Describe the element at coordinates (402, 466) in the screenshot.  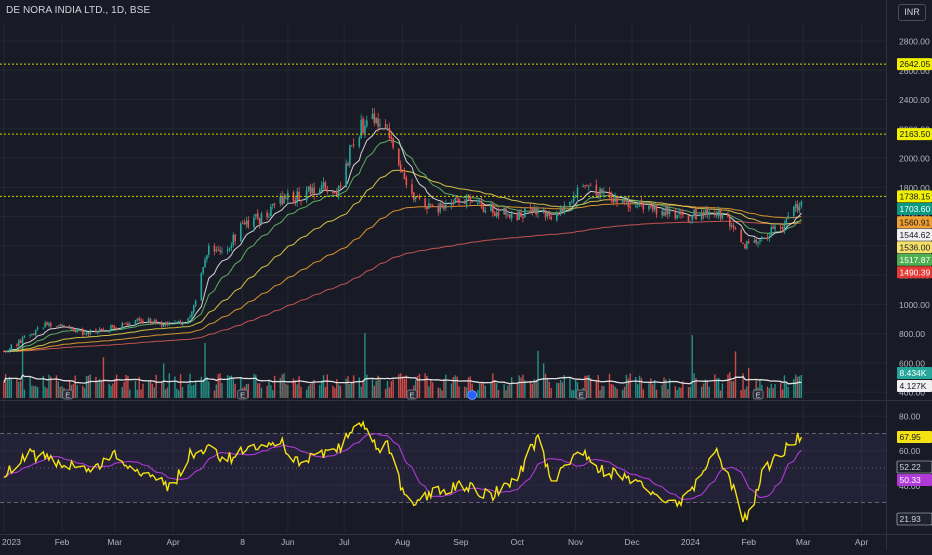
I see `rsi-ma-line` at that location.